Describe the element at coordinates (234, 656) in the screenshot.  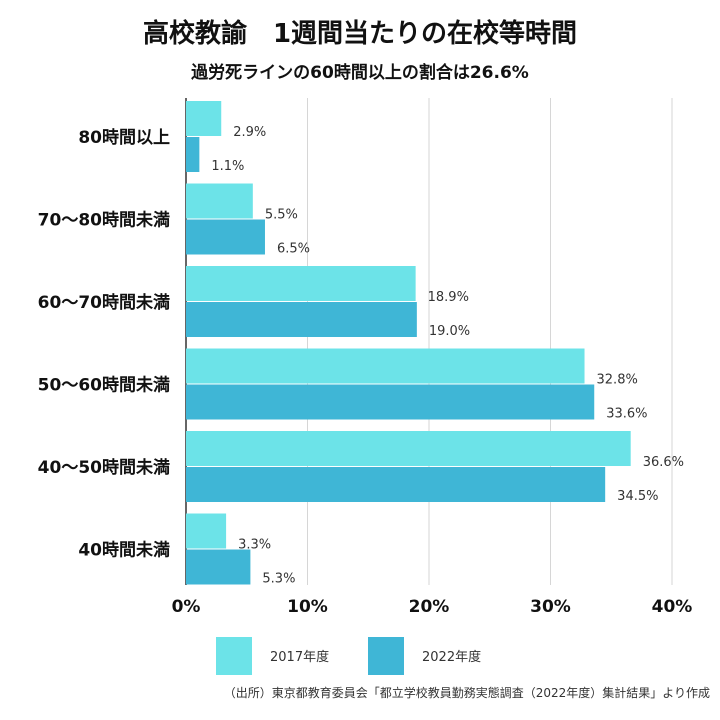
I see `legend-swatch-2017` at that location.